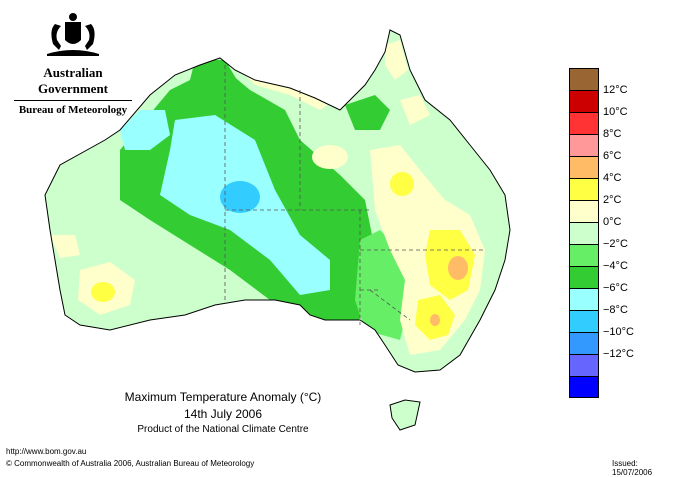 The width and height of the screenshot is (680, 477). What do you see at coordinates (615, 288) in the screenshot?
I see `legend-tick-label: −6°C` at bounding box center [615, 288].